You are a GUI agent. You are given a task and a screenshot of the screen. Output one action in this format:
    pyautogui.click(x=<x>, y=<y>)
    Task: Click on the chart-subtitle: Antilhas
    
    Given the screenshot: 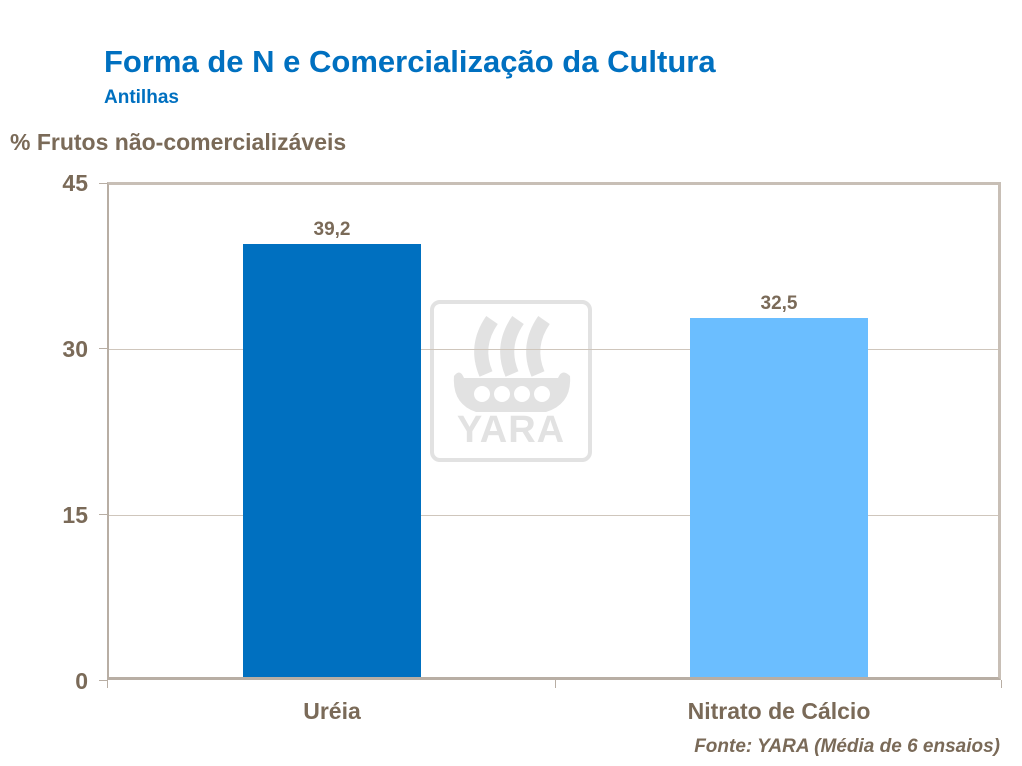 What is the action you would take?
    pyautogui.click(x=141, y=97)
    